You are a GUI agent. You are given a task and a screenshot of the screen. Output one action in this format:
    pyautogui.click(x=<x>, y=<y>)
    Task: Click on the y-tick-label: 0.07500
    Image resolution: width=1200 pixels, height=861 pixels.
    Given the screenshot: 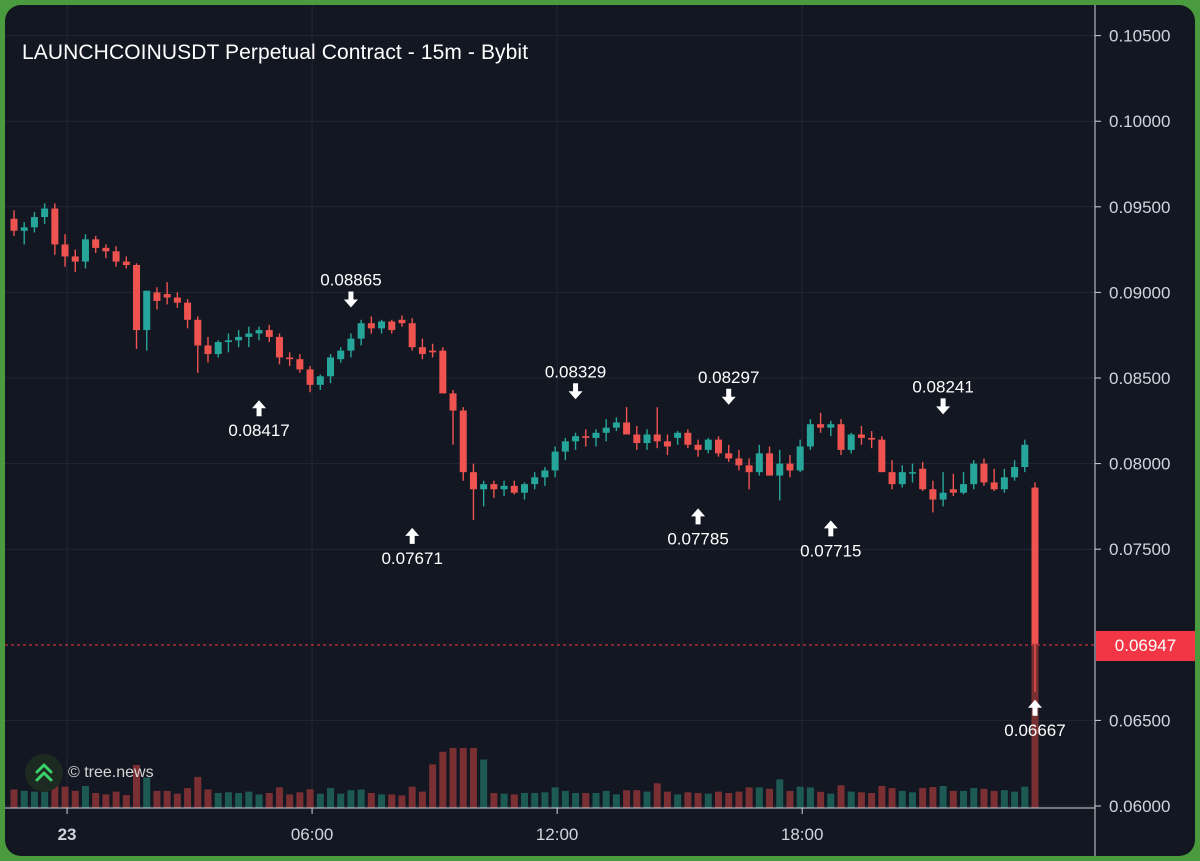 What is the action you would take?
    pyautogui.click(x=1139, y=549)
    